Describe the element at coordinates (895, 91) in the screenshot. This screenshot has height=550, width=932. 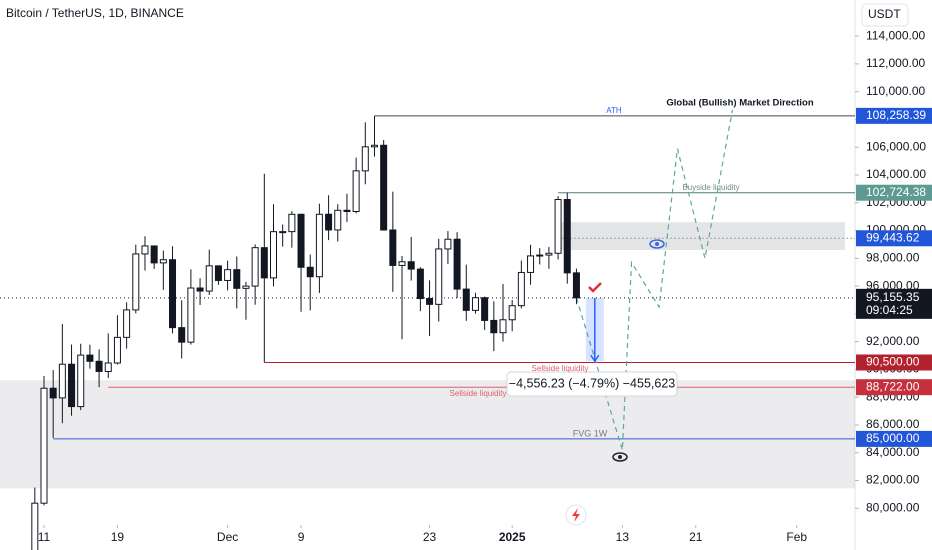
I see `y-tick-label: 110,000.00` at that location.